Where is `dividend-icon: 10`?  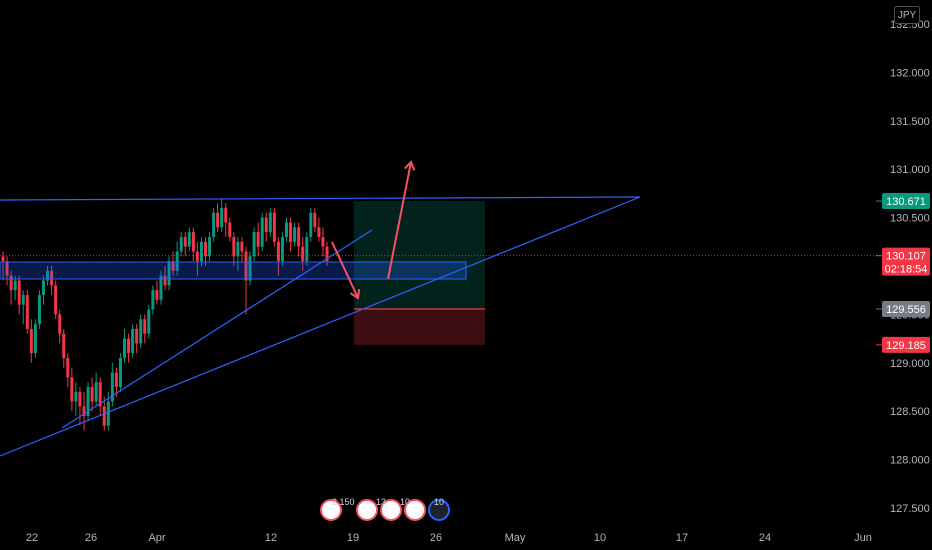 dividend-icon: 10 is located at coordinates (439, 509).